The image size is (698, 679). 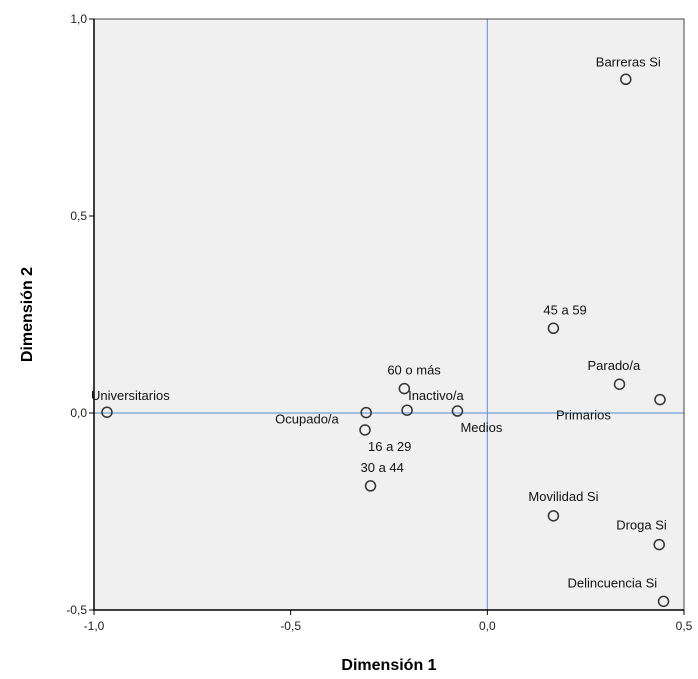 What do you see at coordinates (641, 525) in the screenshot?
I see `data-point-label: Droga Si` at bounding box center [641, 525].